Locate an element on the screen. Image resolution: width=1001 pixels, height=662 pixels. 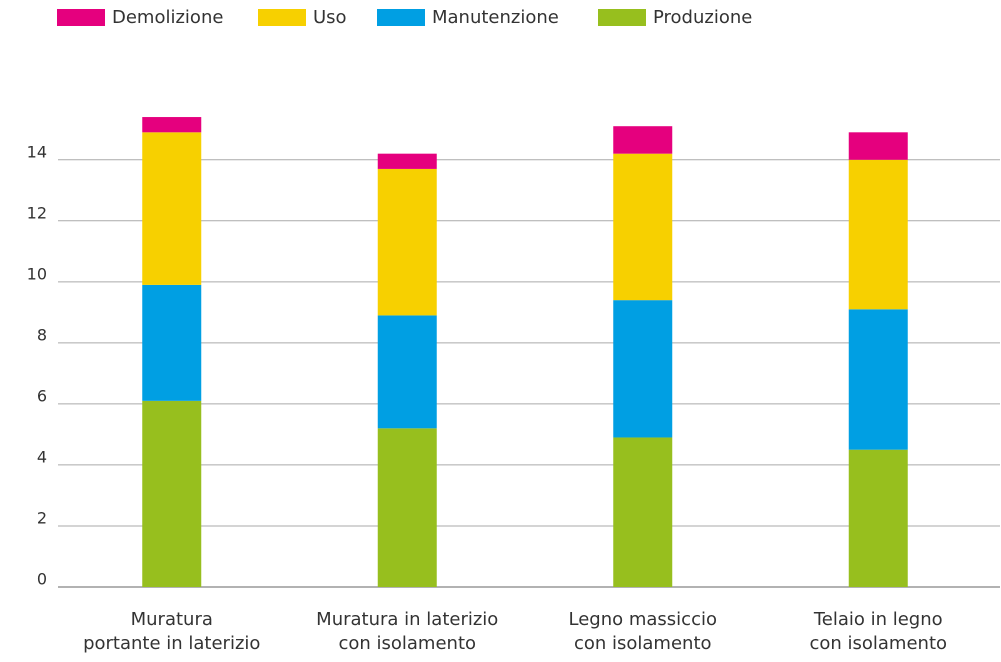
y-tick-label: 4 is located at coordinates (42, 456).